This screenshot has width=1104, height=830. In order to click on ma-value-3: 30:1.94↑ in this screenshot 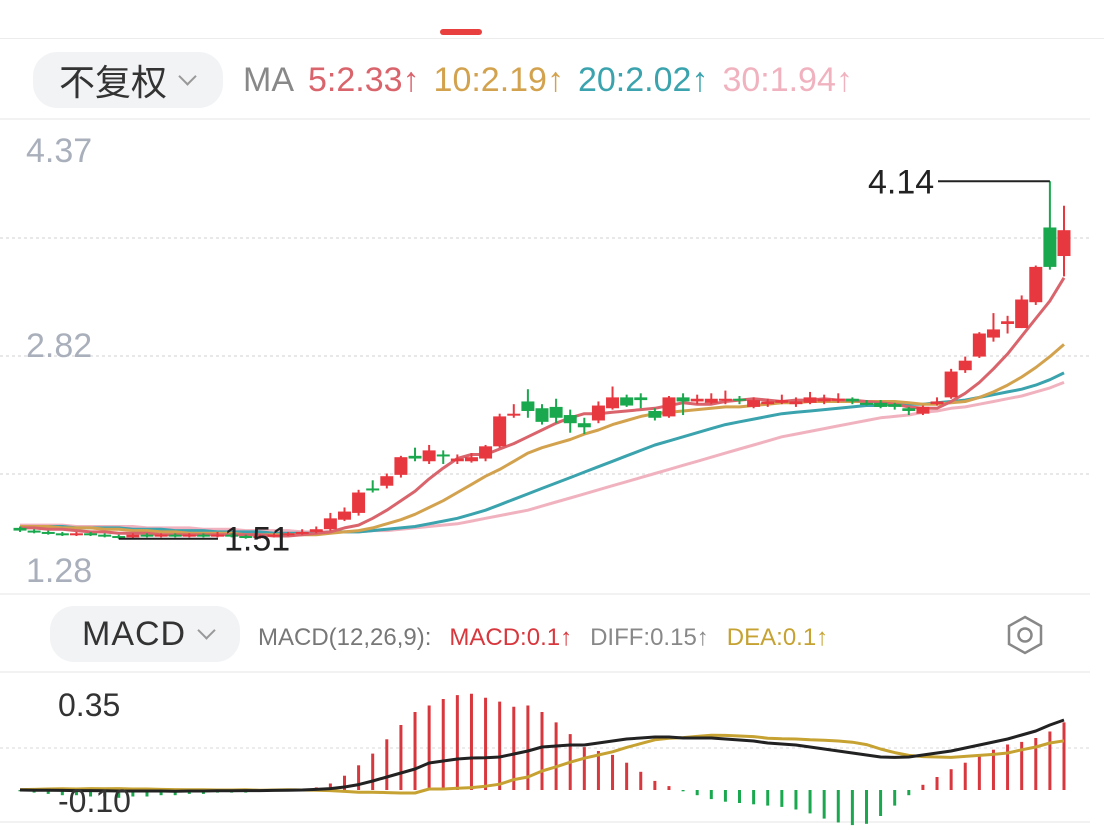, I will do `click(787, 79)`.